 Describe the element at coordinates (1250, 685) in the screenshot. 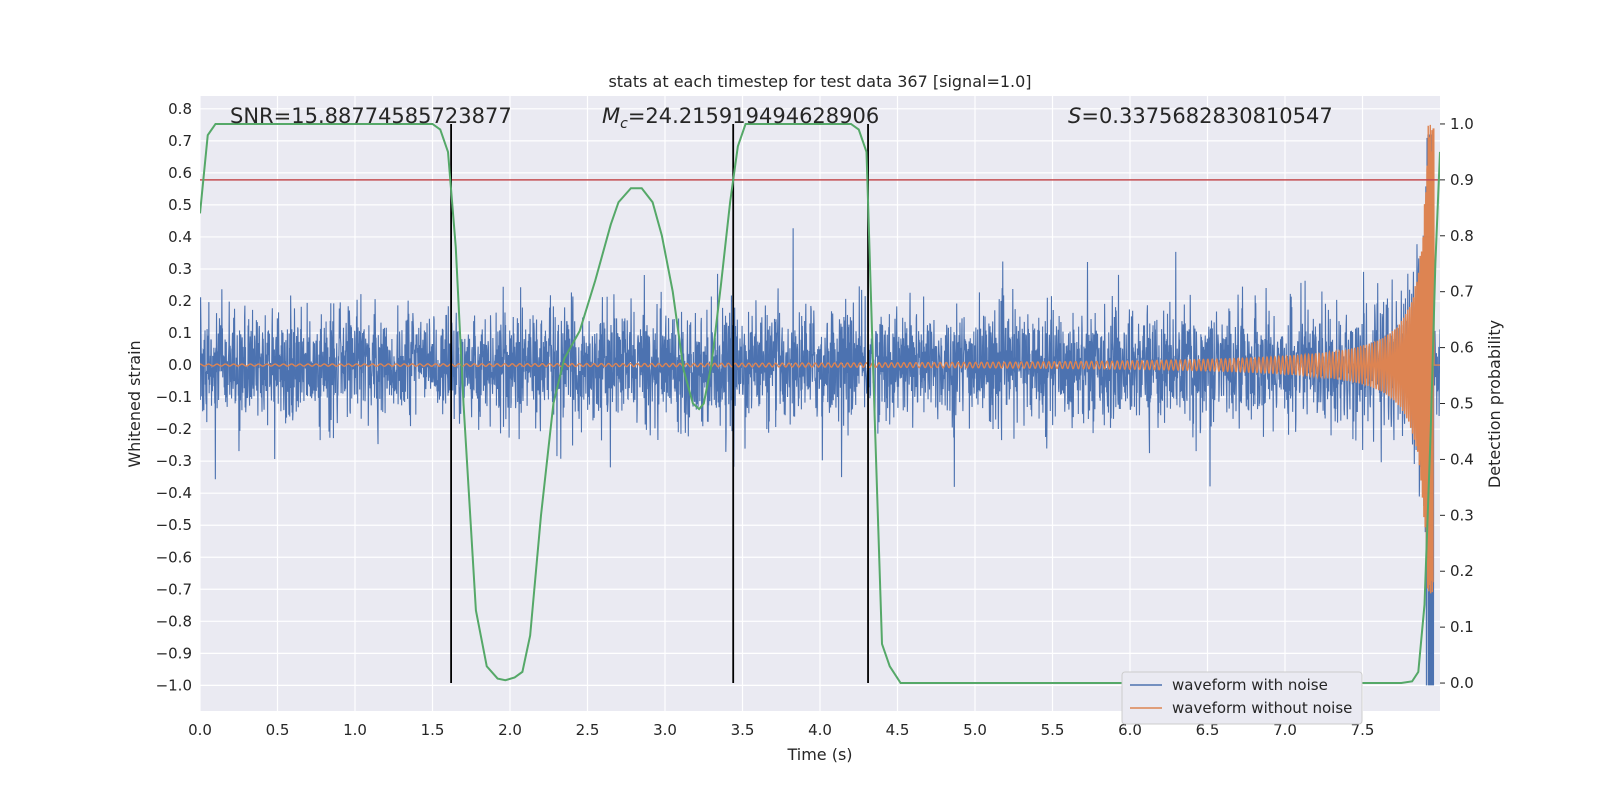

I see `legend-label-noise: waveform with noise` at that location.